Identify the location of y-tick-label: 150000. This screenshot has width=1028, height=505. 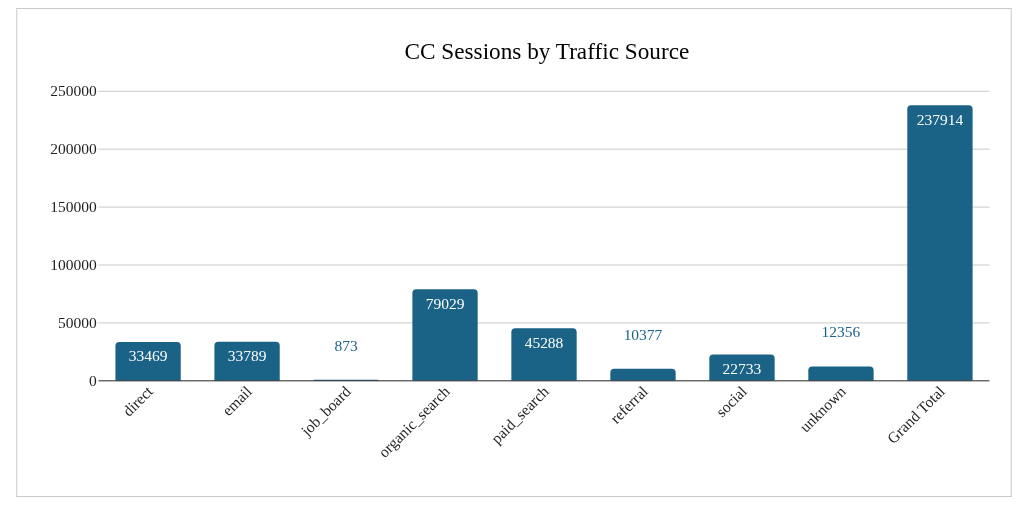
(73, 206).